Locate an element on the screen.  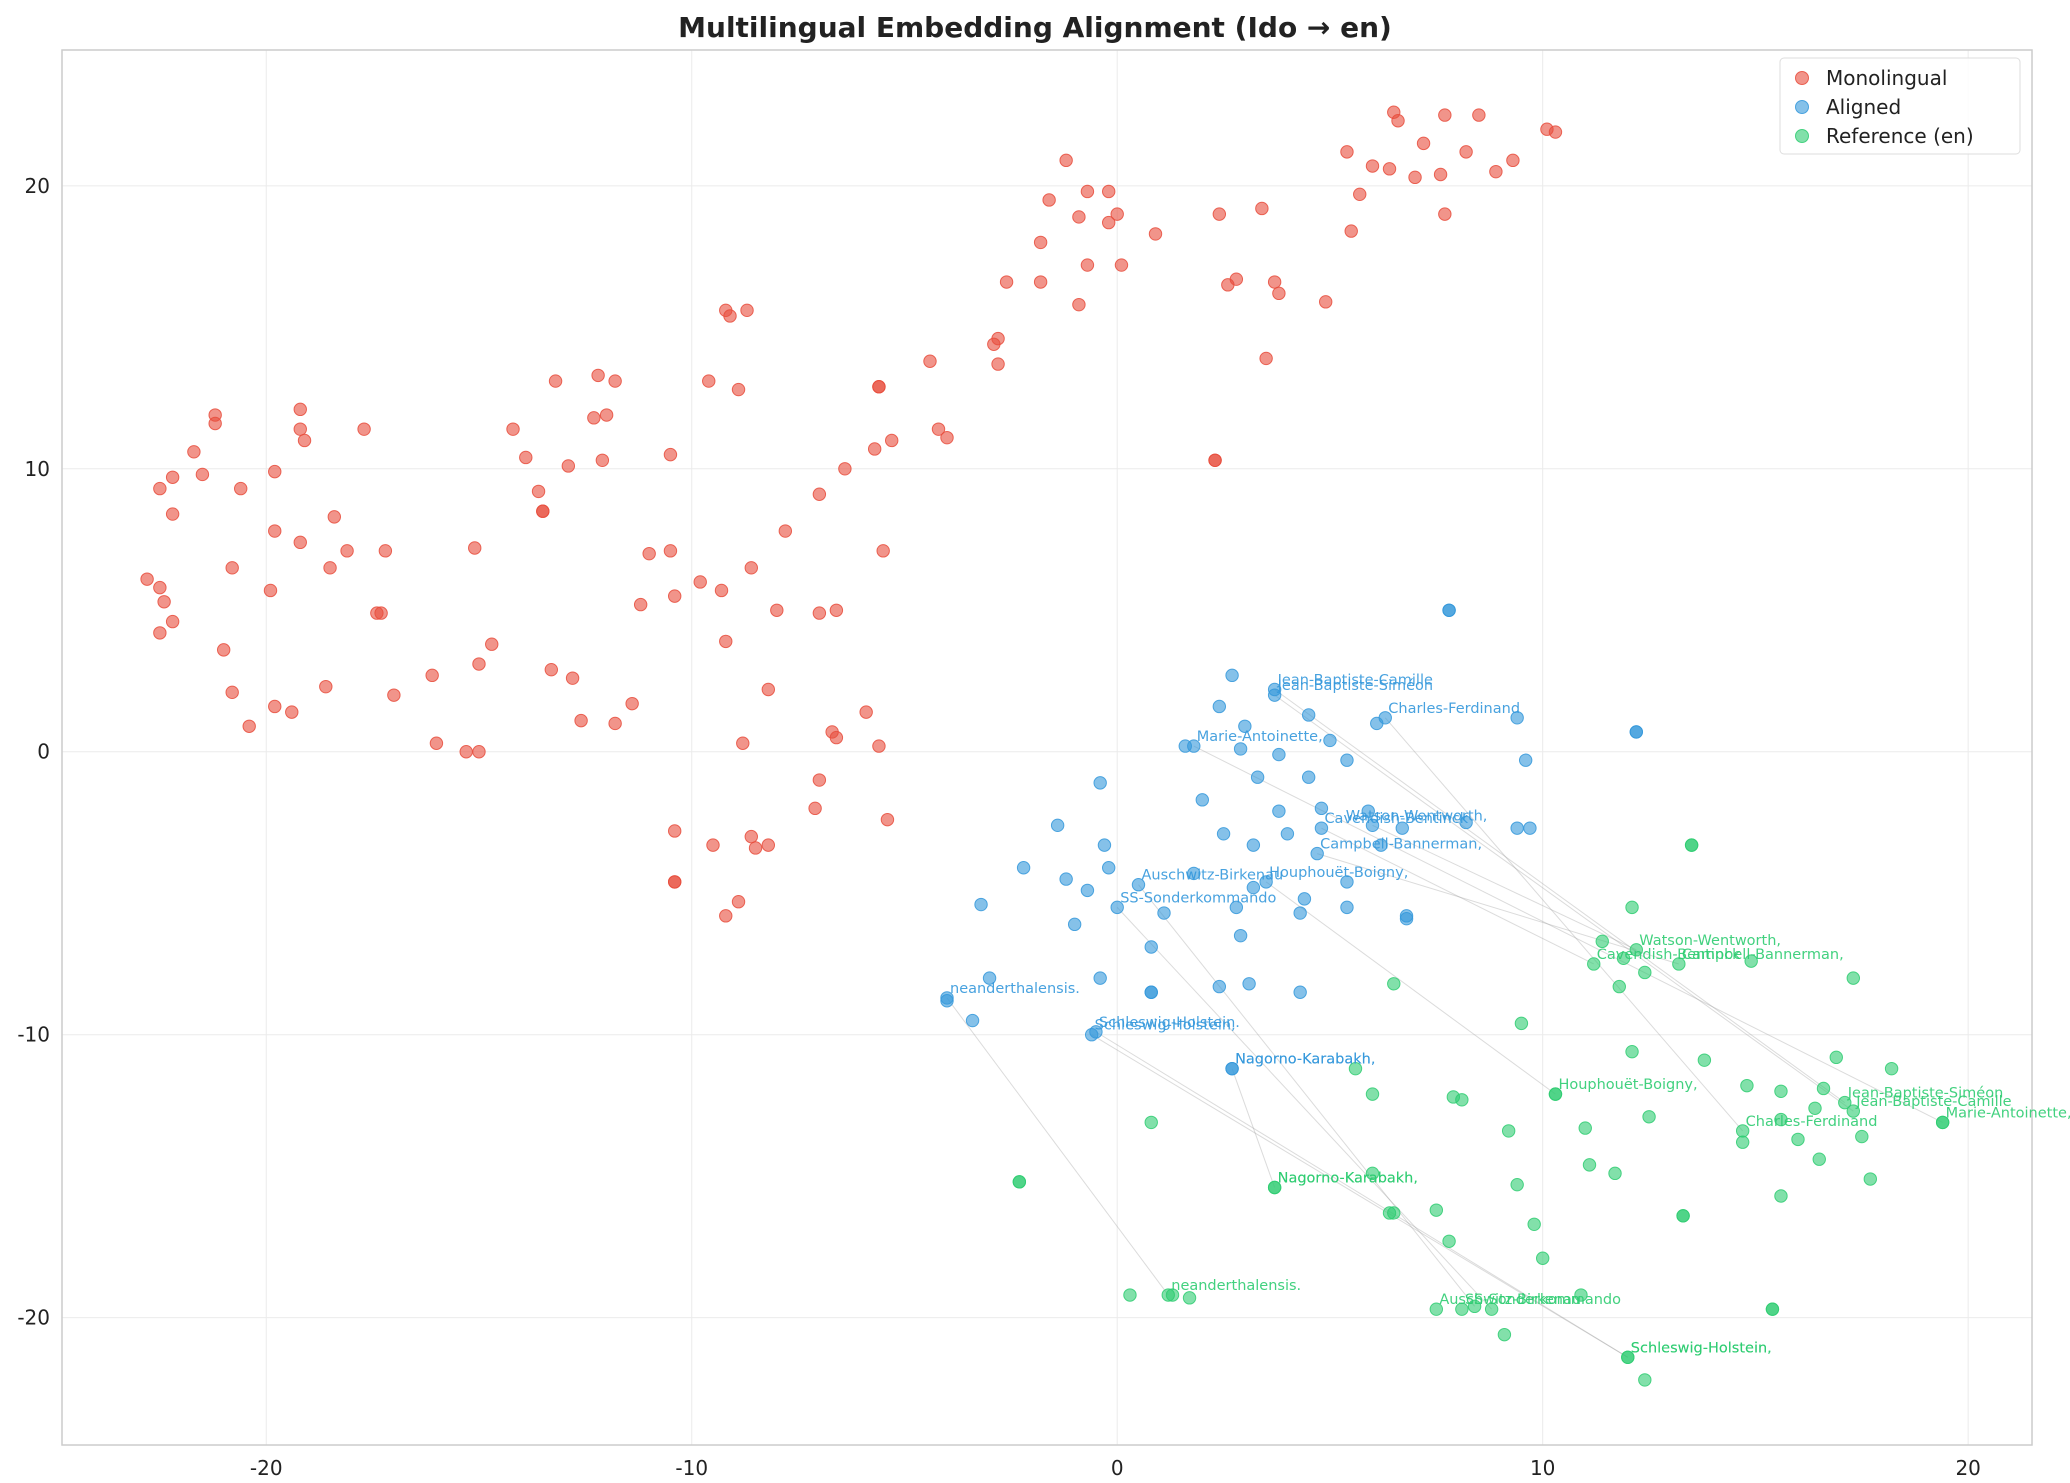
y-tick-label: 10 is located at coordinates (37, 469).